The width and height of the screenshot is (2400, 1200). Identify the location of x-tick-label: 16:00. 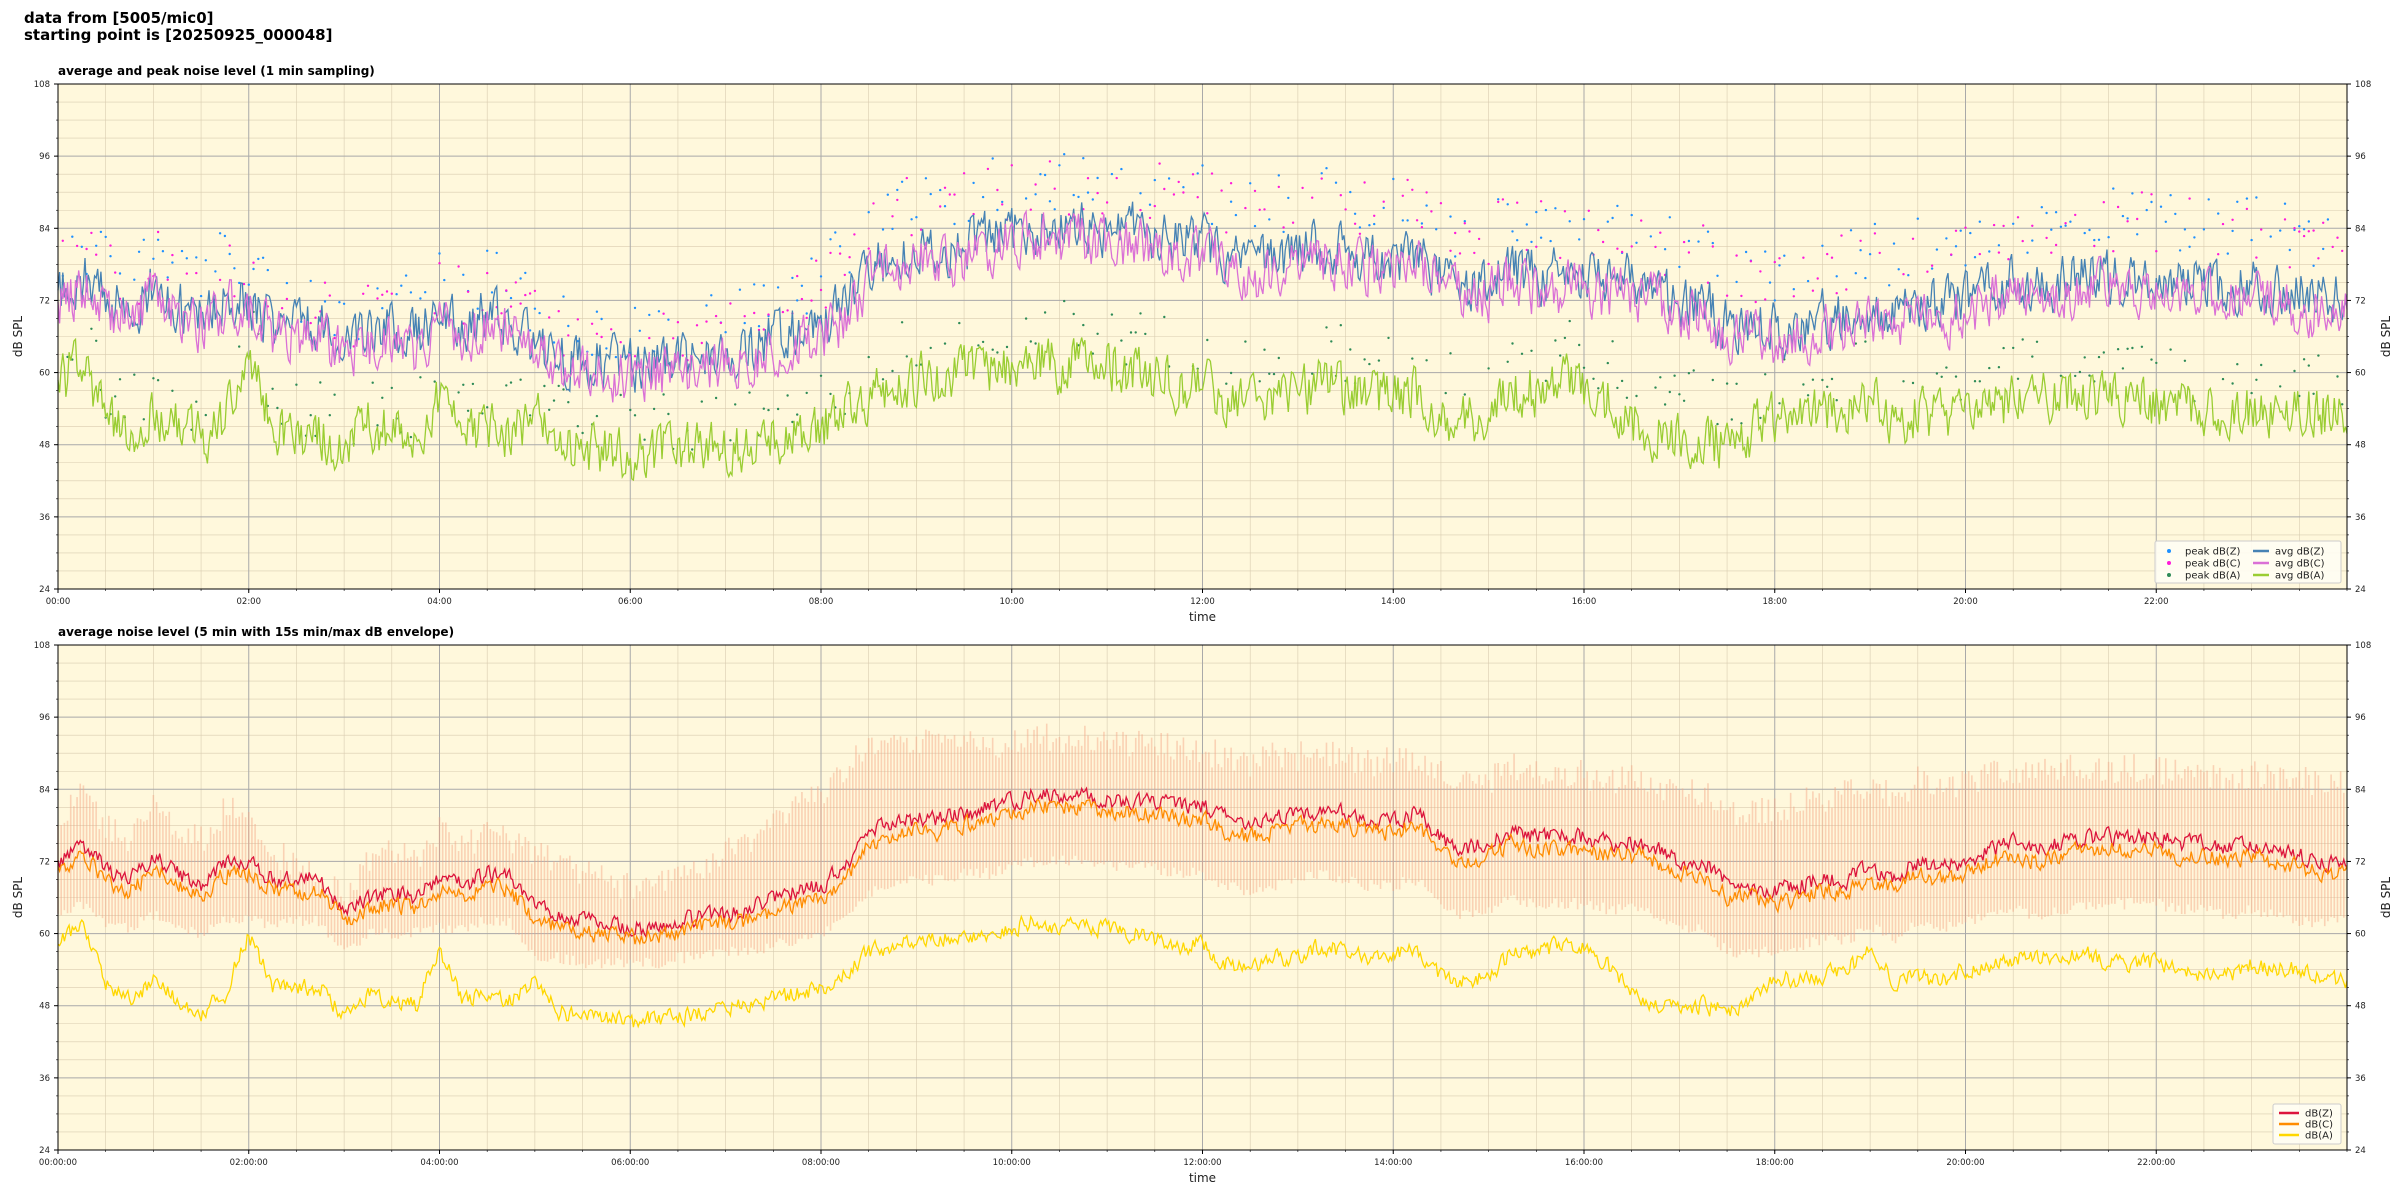
(1584, 602).